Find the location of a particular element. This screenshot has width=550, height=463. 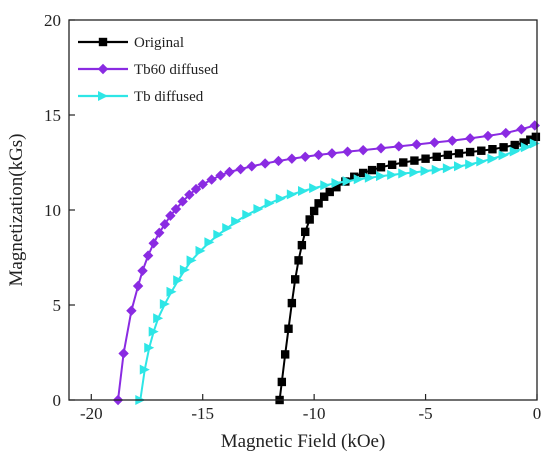

legend-item-tb60-diffused: Tb60 diffused is located at coordinates (148, 70).